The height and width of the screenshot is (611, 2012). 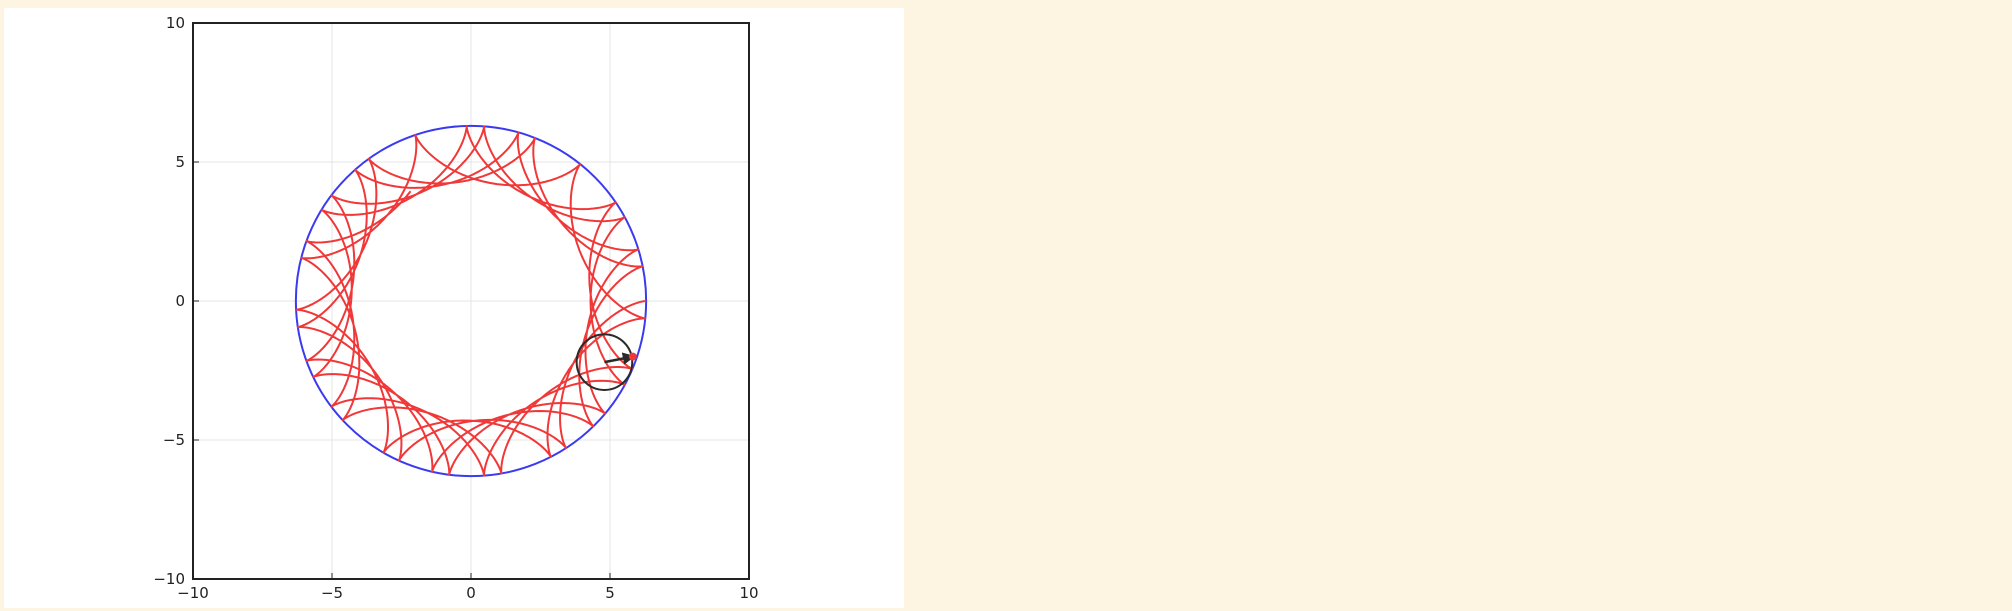 What do you see at coordinates (180, 162) in the screenshot?
I see `y-tick-label: 5` at bounding box center [180, 162].